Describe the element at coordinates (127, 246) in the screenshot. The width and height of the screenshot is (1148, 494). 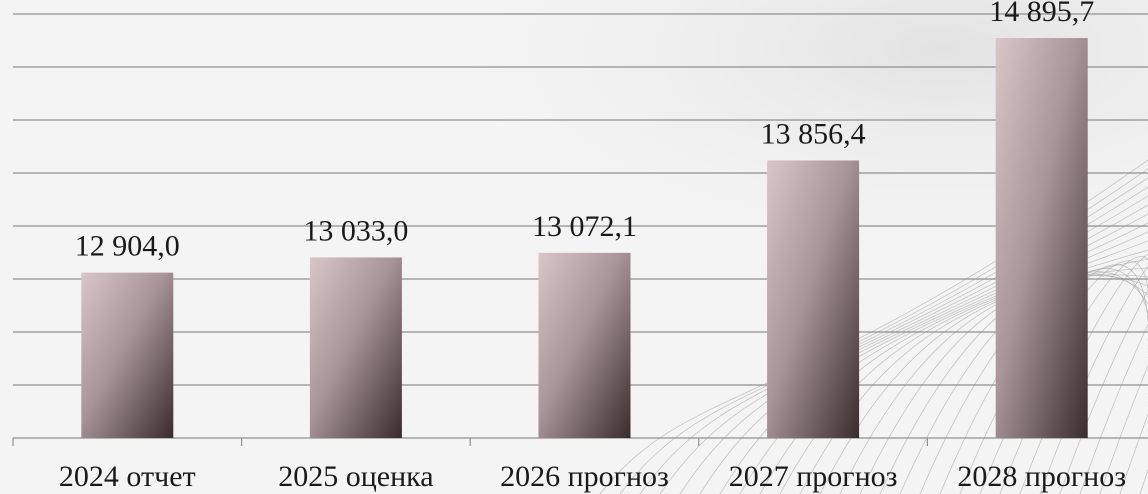
I see `value-label-1: 12 904,0` at that location.